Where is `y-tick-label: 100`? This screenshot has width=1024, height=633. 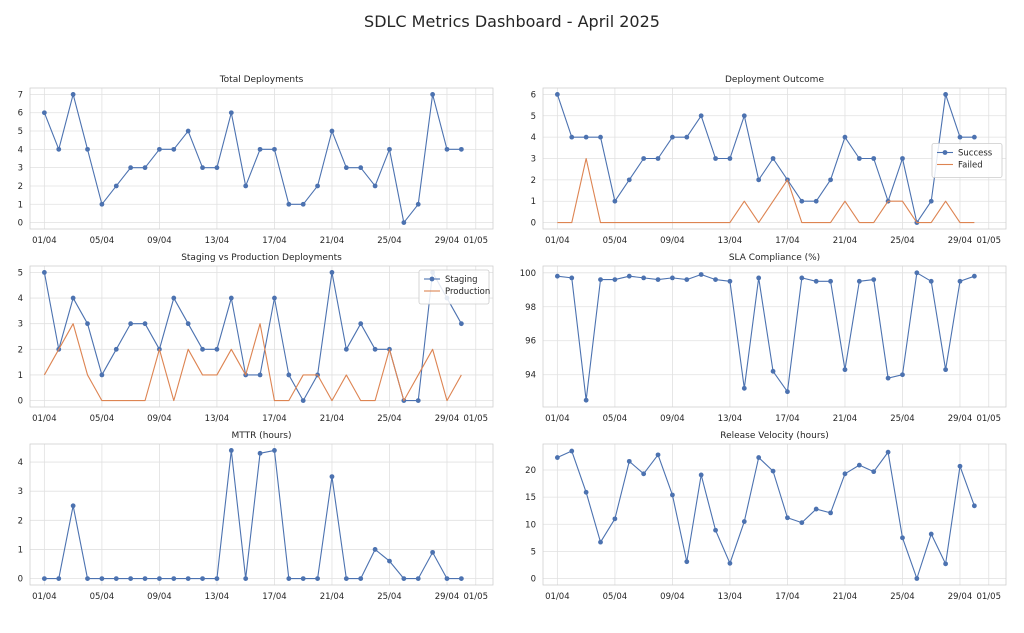
y-tick-label: 100 is located at coordinates (528, 274).